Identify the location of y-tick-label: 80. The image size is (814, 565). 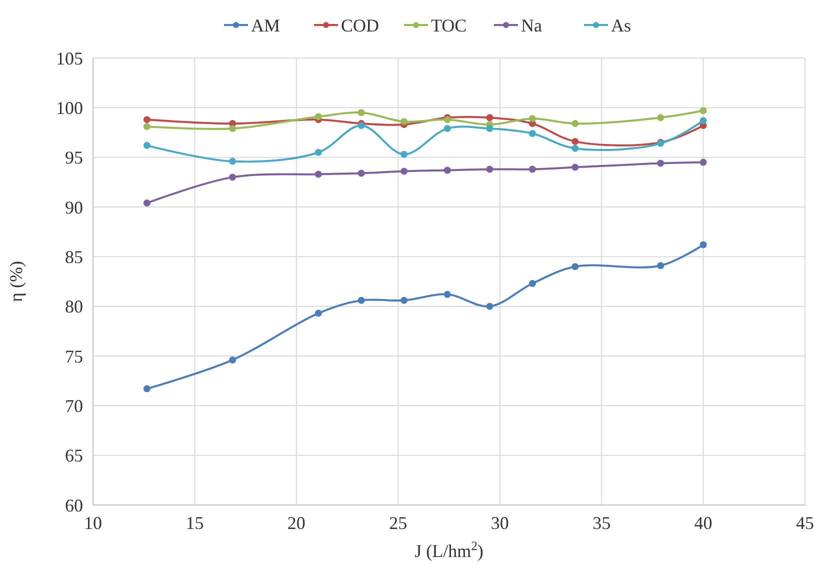
(74, 306).